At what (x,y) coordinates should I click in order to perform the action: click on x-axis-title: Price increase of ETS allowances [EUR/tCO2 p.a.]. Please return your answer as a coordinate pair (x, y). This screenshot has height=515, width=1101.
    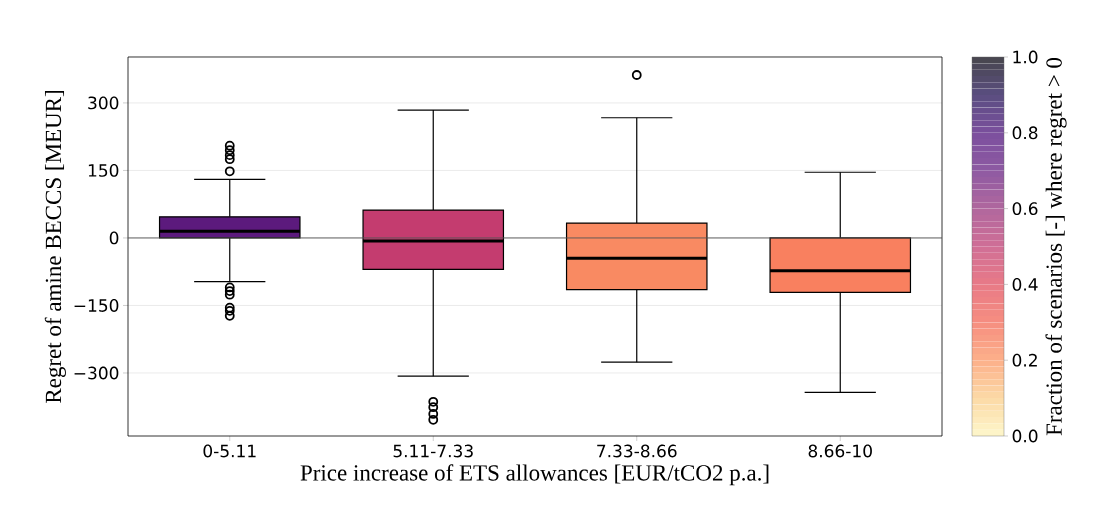
    Looking at the image, I should click on (534, 475).